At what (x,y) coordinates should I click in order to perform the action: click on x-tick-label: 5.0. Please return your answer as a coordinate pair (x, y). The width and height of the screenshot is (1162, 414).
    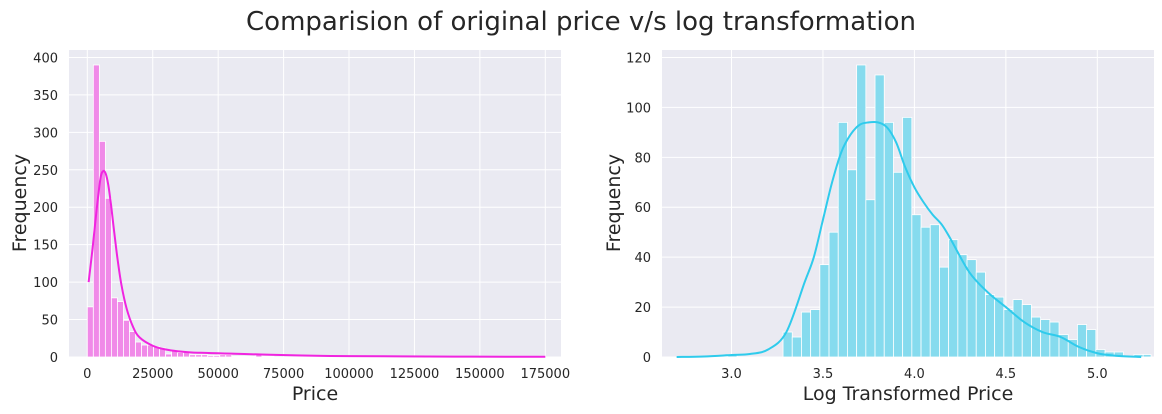
    Looking at the image, I should click on (1097, 374).